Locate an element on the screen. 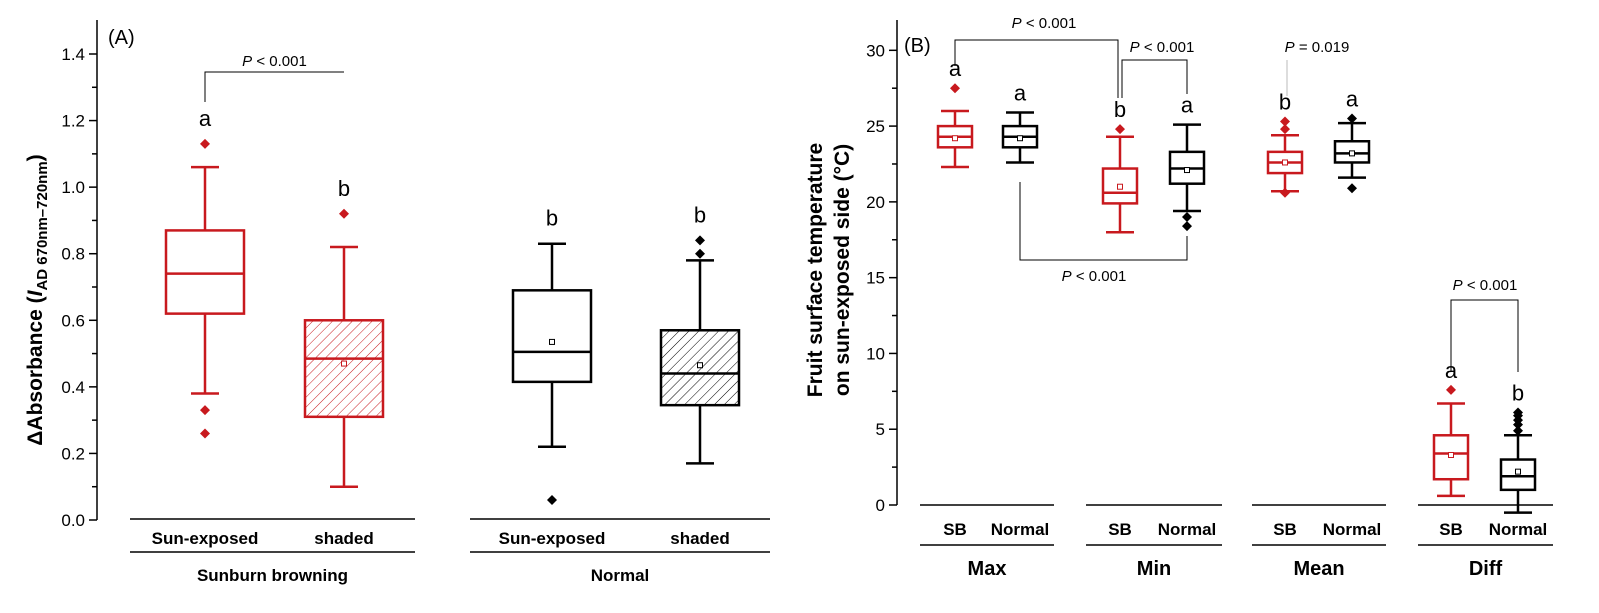  panel-a-y-tick-label: 0.6 is located at coordinates (73, 320).